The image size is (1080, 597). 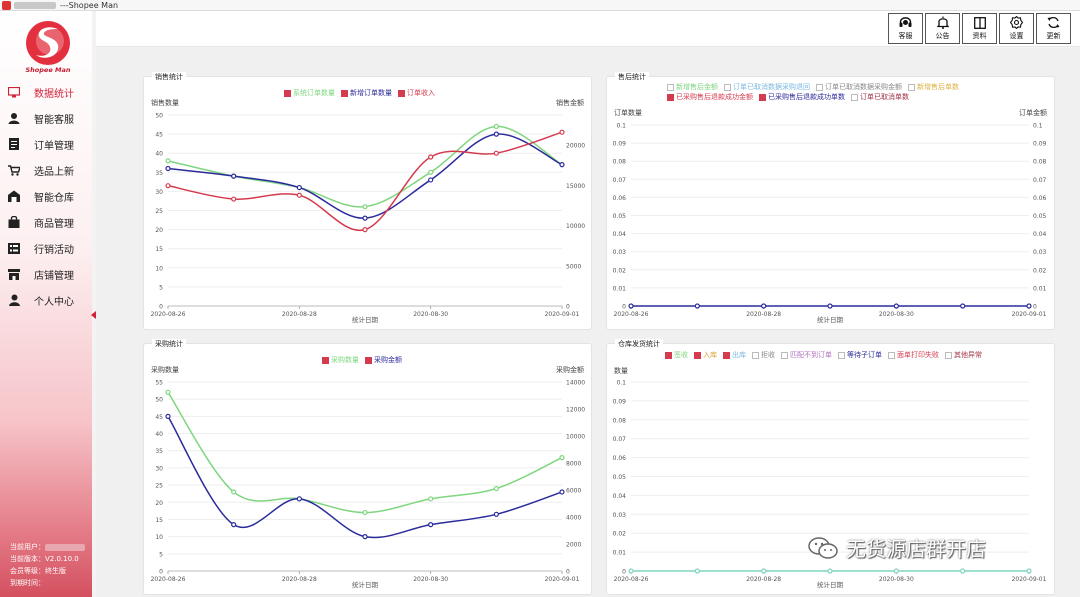 What do you see at coordinates (763, 355) in the screenshot?
I see `legend-item: 拒收` at bounding box center [763, 355].